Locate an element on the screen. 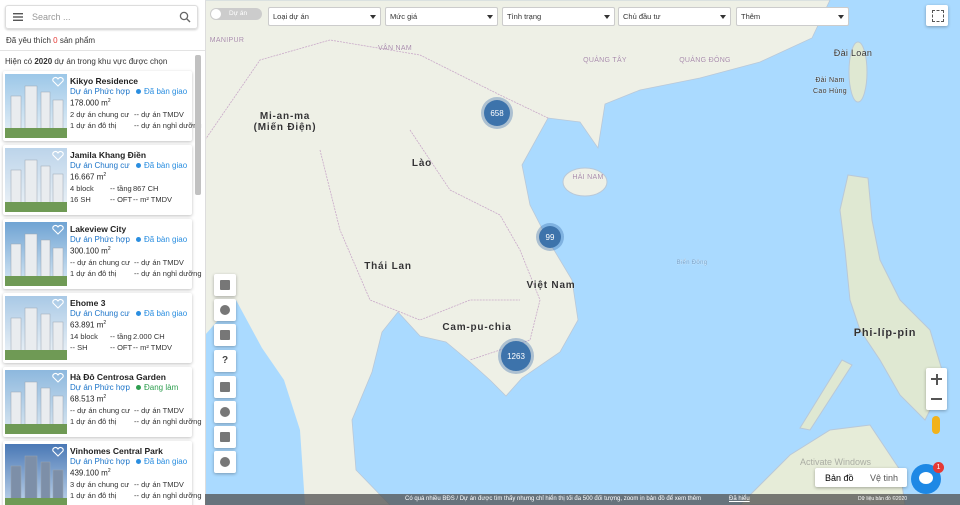  pegman is located at coordinates (936, 425).